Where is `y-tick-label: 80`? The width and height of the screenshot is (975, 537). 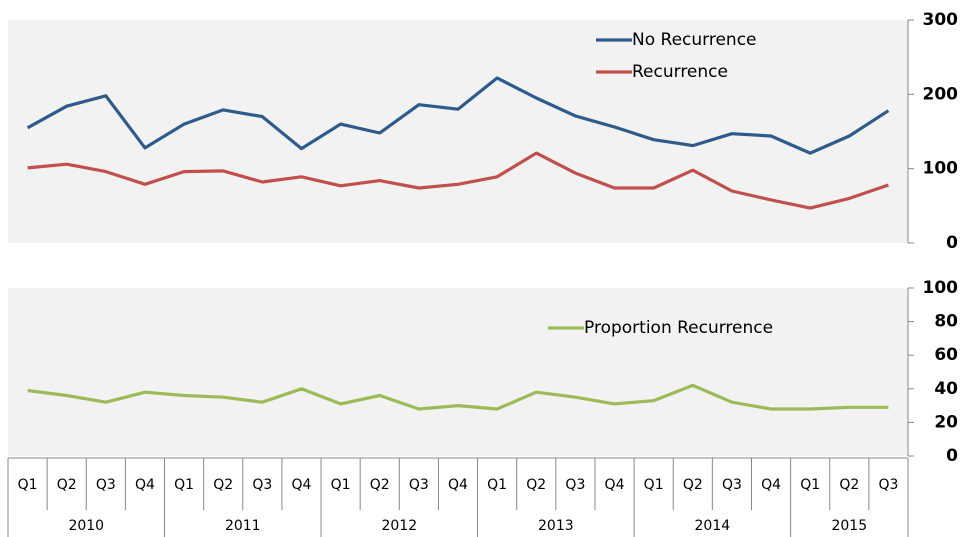 y-tick-label: 80 is located at coordinates (946, 322).